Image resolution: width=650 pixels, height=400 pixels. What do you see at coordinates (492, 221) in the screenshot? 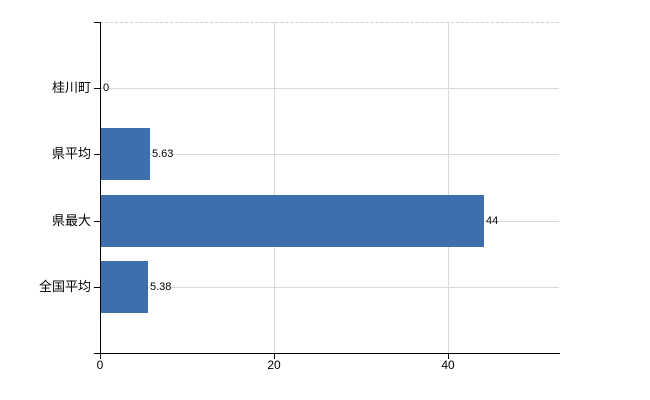
I see `value-label: 44` at bounding box center [492, 221].